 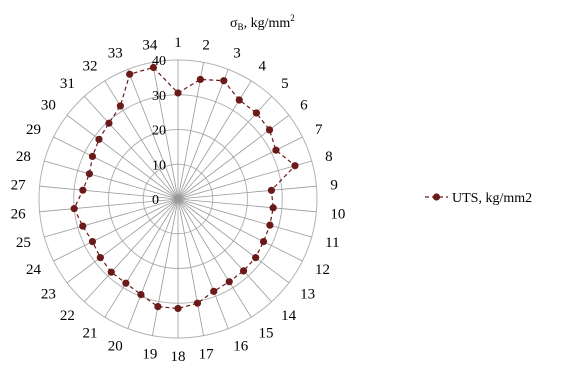 What do you see at coordinates (67, 84) in the screenshot?
I see `category-label: 31` at bounding box center [67, 84].